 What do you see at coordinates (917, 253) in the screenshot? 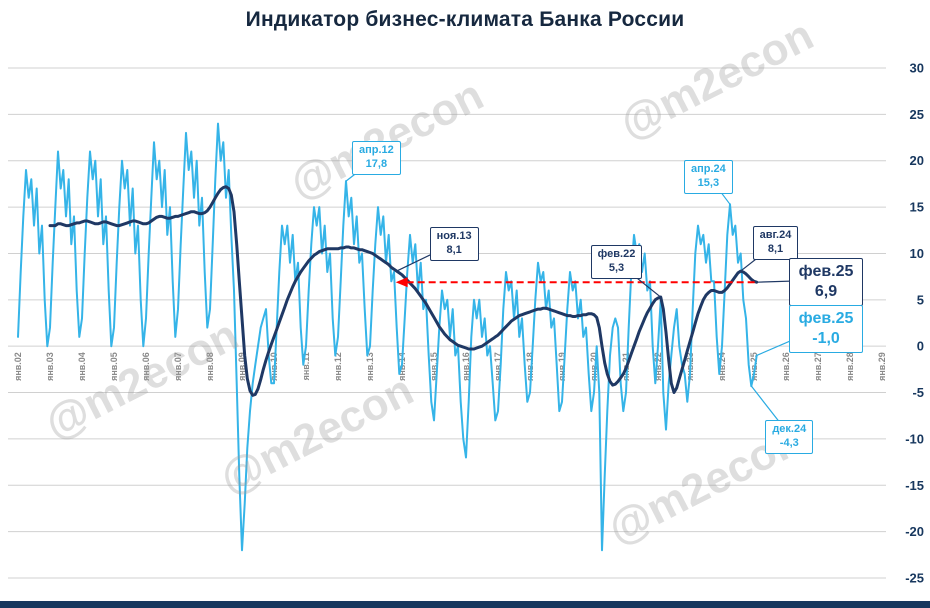
I see `y-axis-tick-label: 10` at bounding box center [917, 253].